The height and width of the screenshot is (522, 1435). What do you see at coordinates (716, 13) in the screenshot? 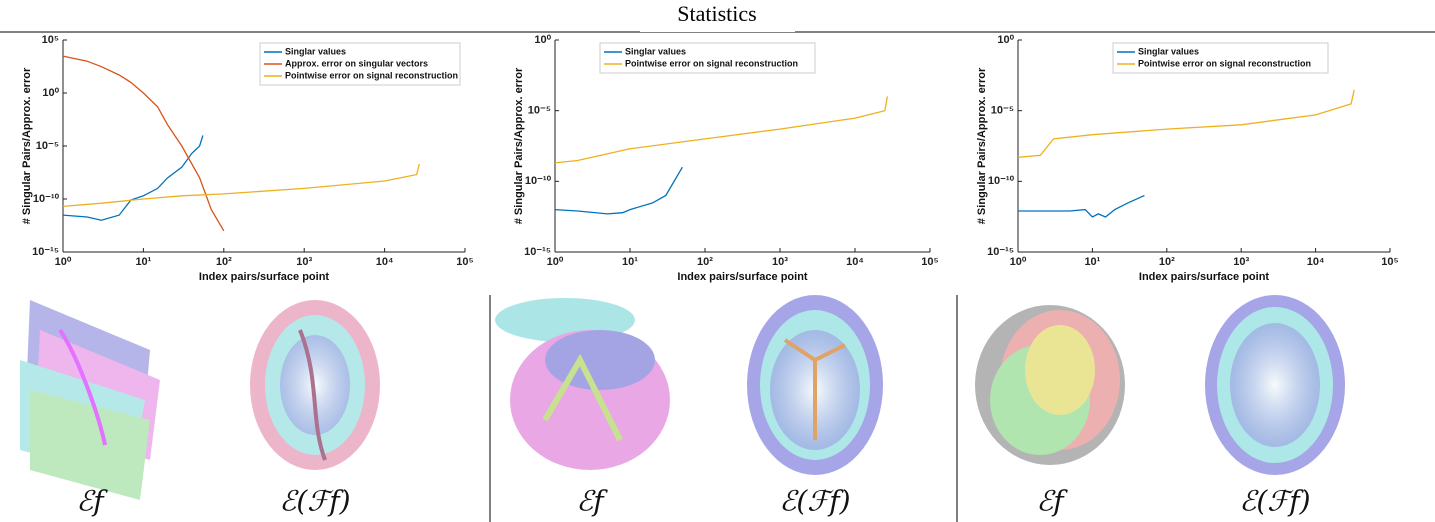
I see `figure-title: Statistics` at bounding box center [716, 13].